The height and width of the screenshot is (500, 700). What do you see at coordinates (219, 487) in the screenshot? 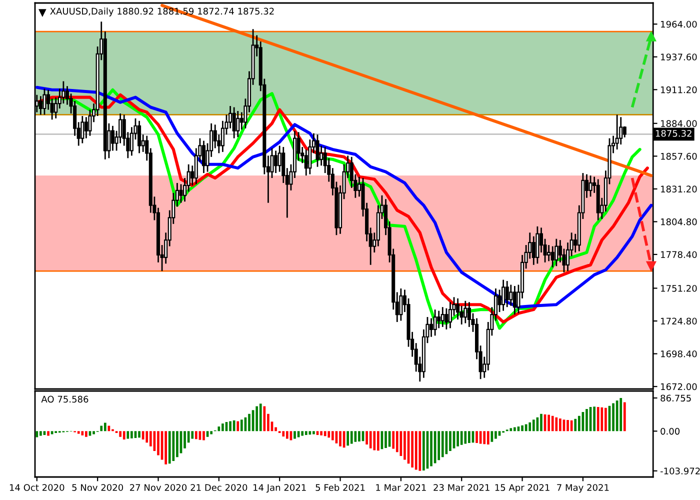
I see `x-tick-label: 21 Dec 2020` at bounding box center [219, 487].